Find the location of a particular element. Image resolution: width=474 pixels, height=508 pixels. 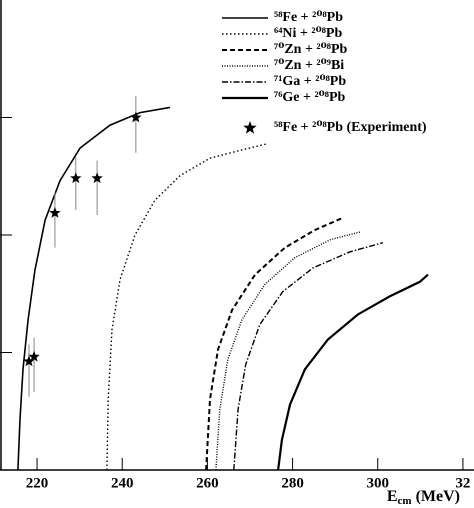

x-axis-label: Ecm (MeV) is located at coordinates (423, 497).